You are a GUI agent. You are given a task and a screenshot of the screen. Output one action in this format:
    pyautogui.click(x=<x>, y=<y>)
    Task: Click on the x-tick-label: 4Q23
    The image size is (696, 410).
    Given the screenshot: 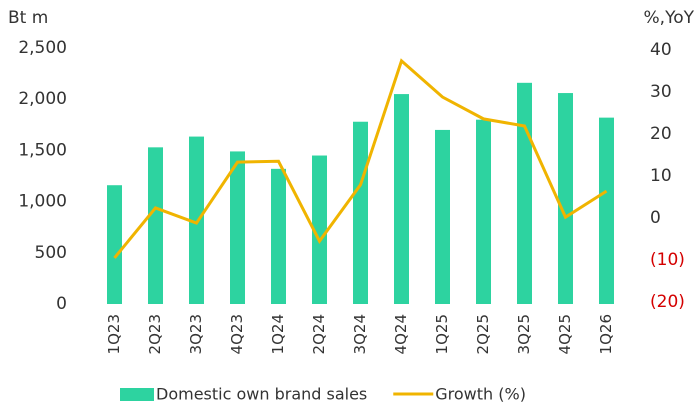 What is the action you would take?
    pyautogui.click(x=237, y=334)
    